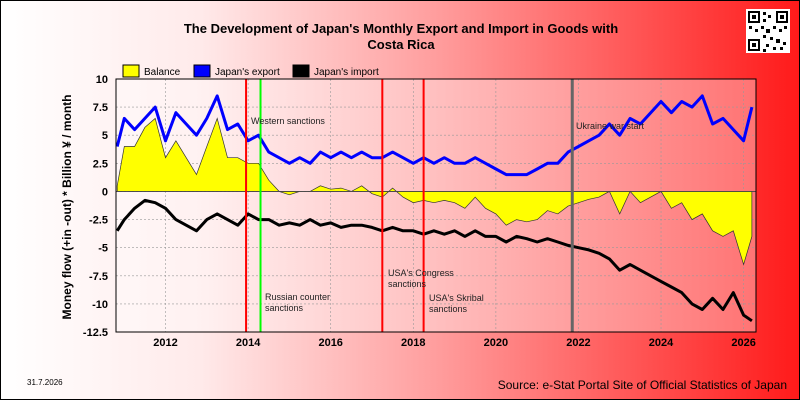  What do you see at coordinates (288, 121) in the screenshot?
I see `event-annotation: Western sanctions` at bounding box center [288, 121].